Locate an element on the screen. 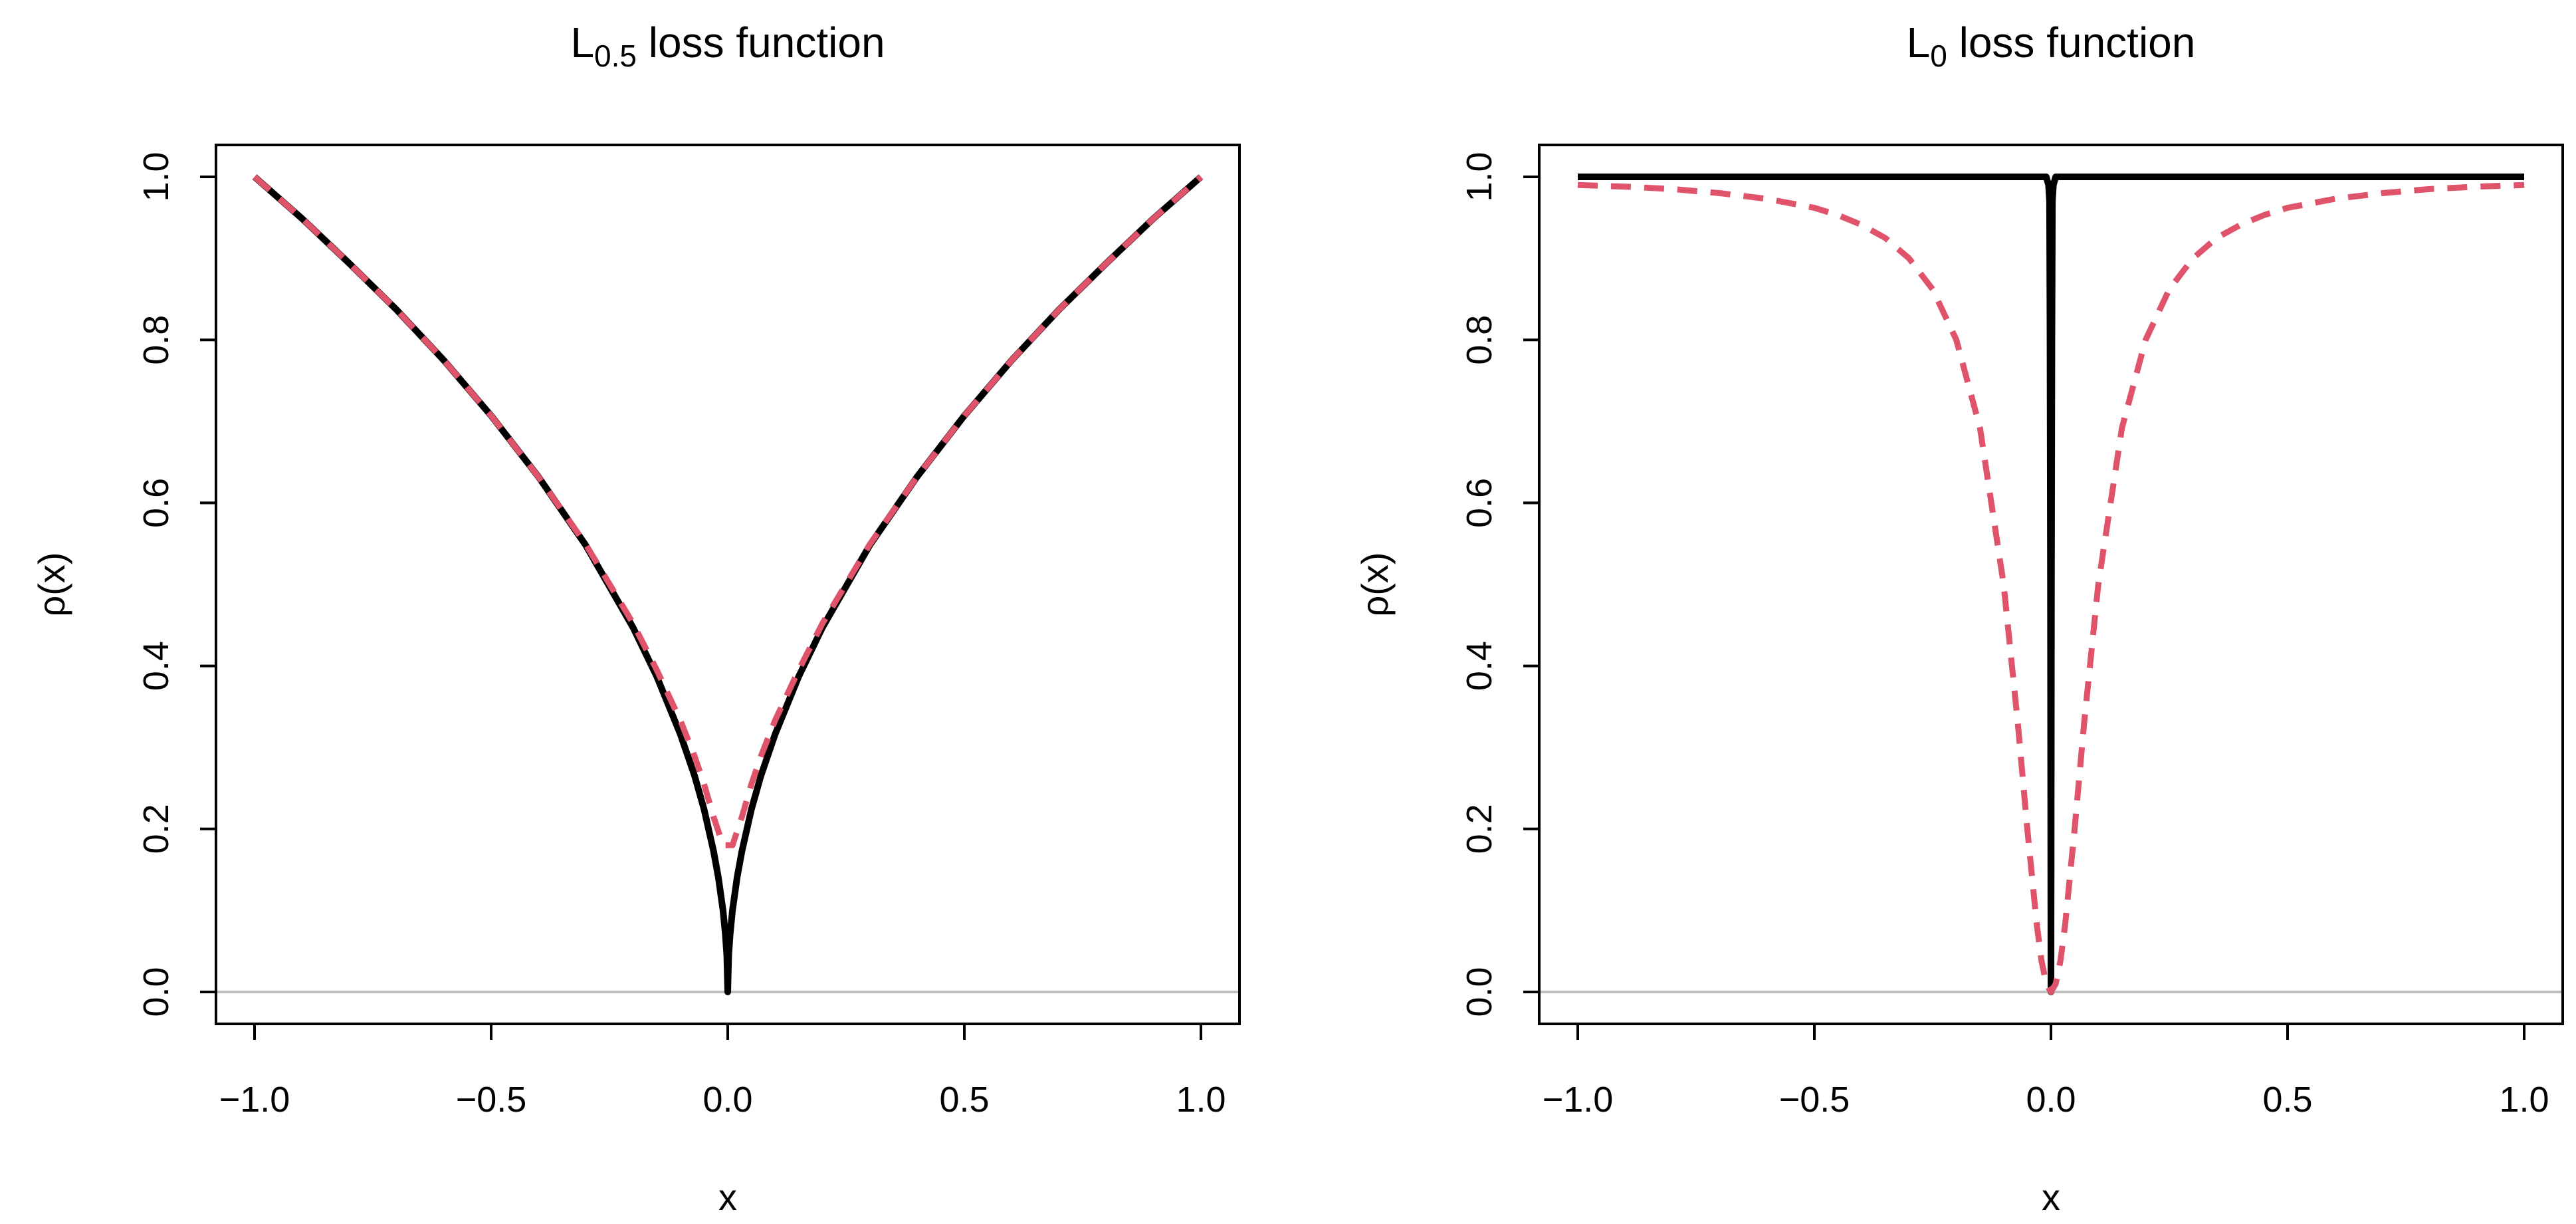 This screenshot has width=2576, height=1224. chart-title: L0.5 loss function is located at coordinates (727, 46).